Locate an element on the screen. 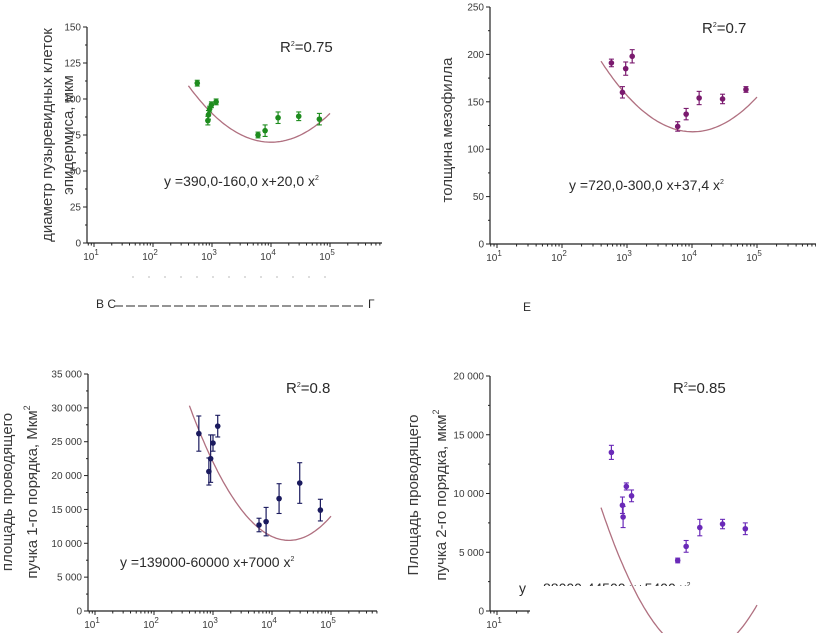 This screenshot has height=633, width=816. caption-fragment: Г is located at coordinates (371, 304).